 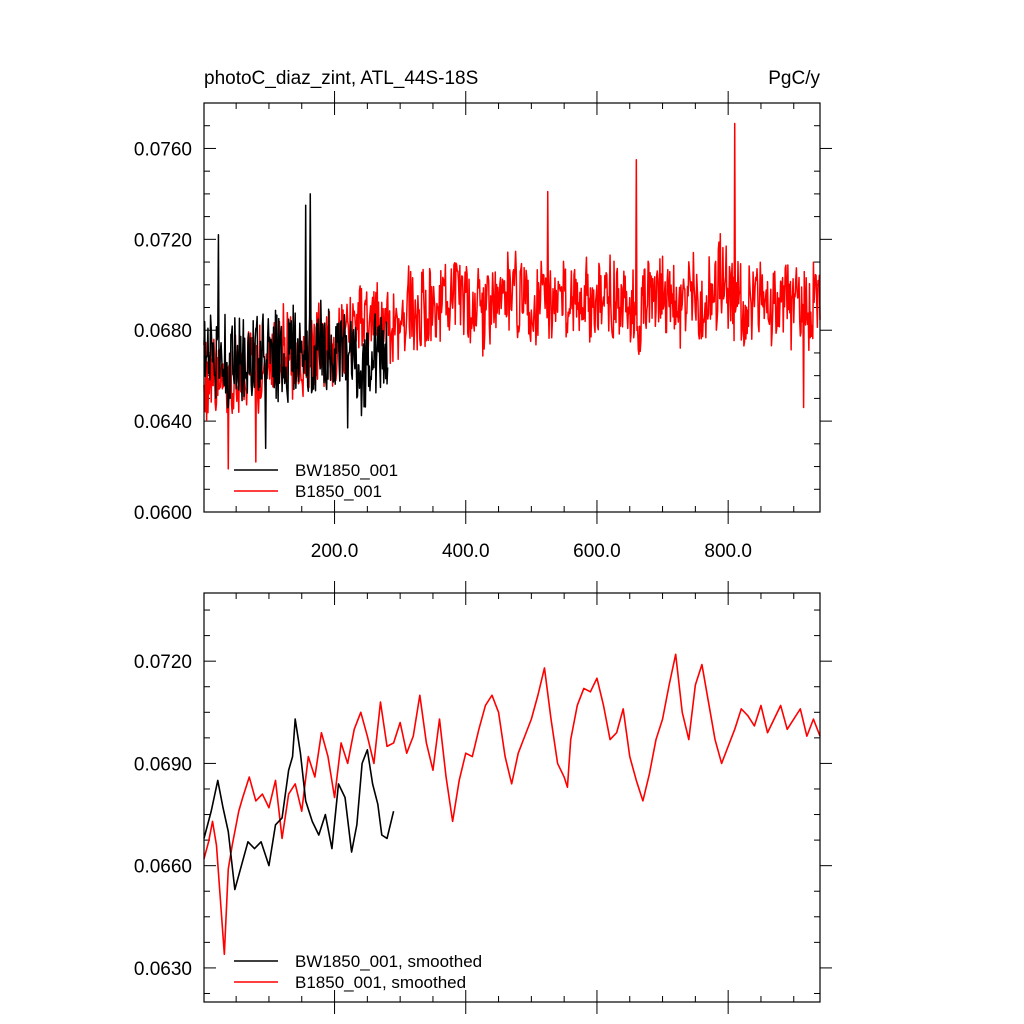 I want to click on top-legend-label-bw1850: BW1850_001, so click(x=346, y=470).